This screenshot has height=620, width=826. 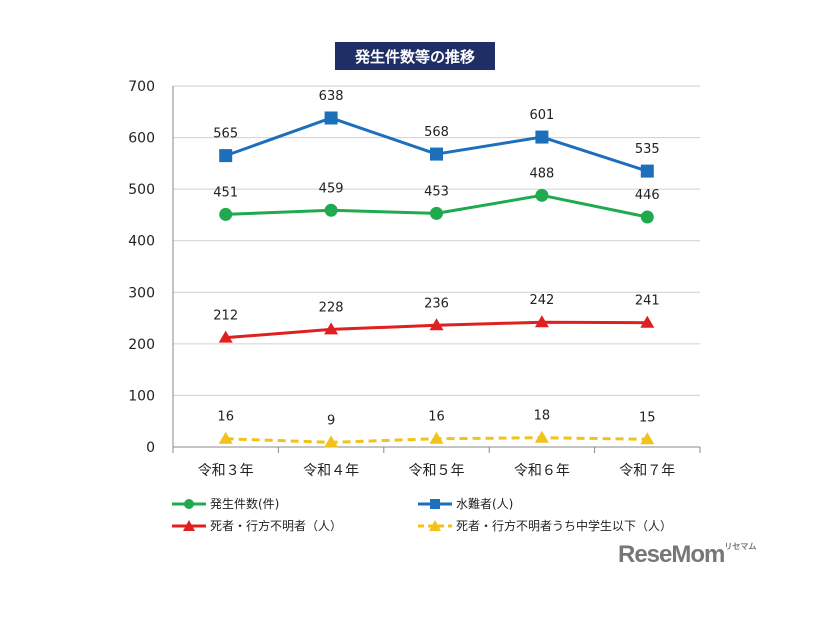 What do you see at coordinates (276, 526) in the screenshot?
I see `legend-label: 死者・行方不明者（人）` at bounding box center [276, 526].